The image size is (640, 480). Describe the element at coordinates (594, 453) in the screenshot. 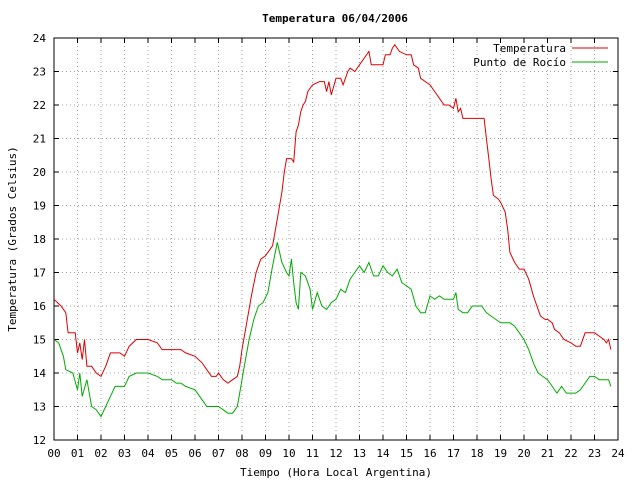

I see `x-tick-label: 23` at that location.